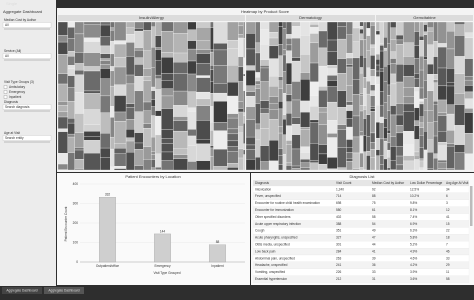 This screenshot has width=474, height=300. I want to click on scrollbar, so click(471, 206).